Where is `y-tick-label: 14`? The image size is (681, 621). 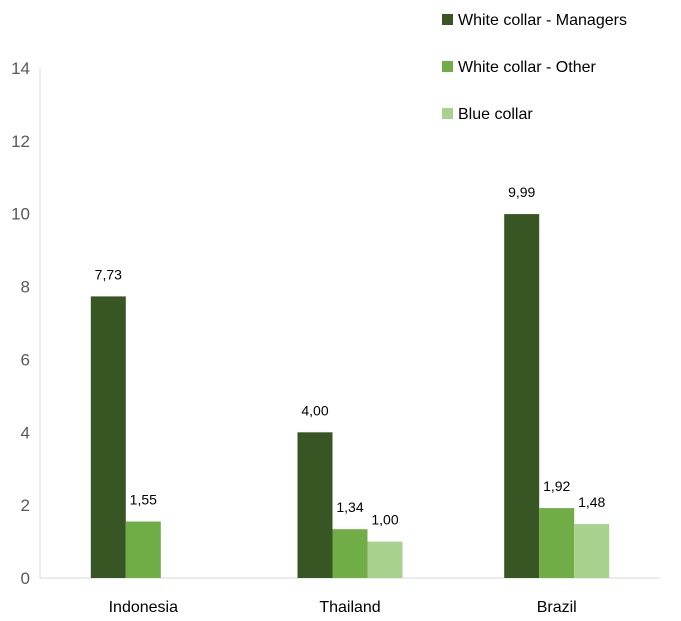
y-tick-label: 14 is located at coordinates (20, 68).